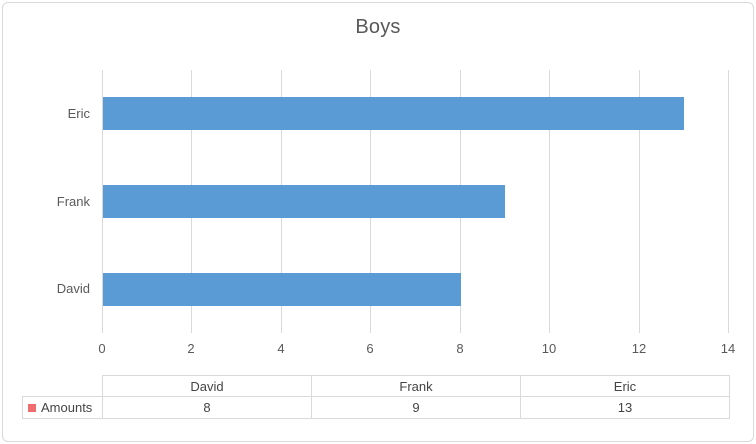 This screenshot has width=756, height=444. Describe the element at coordinates (78, 113) in the screenshot. I see `category-label-eric: Eric` at that location.